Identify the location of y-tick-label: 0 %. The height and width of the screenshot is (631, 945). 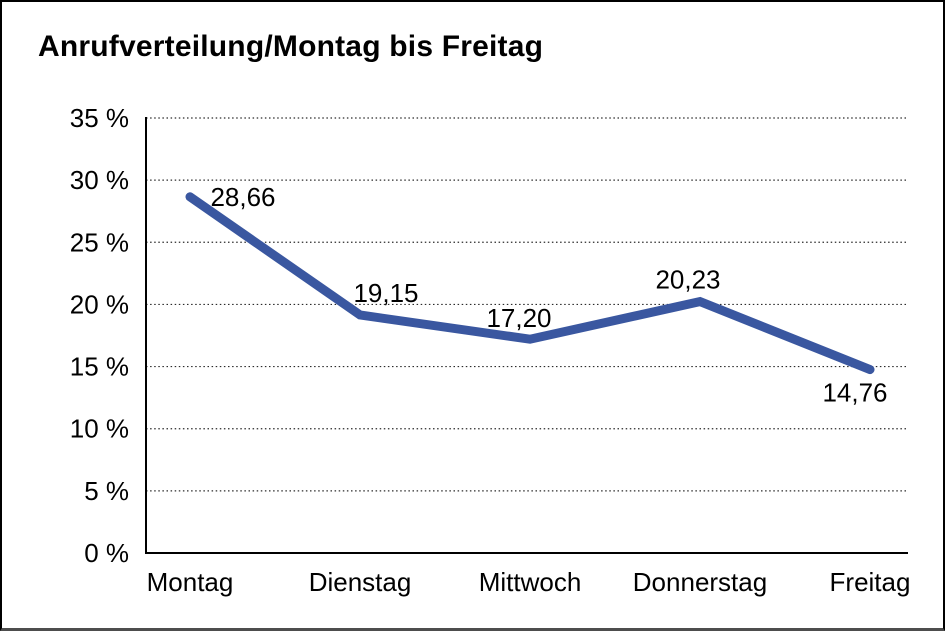
(106, 553).